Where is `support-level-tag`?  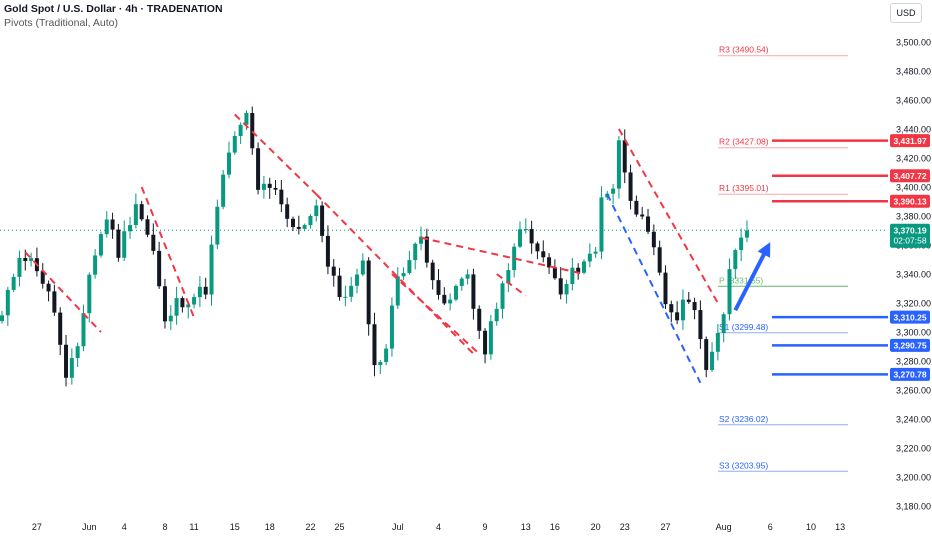
support-level-tag is located at coordinates (910, 317).